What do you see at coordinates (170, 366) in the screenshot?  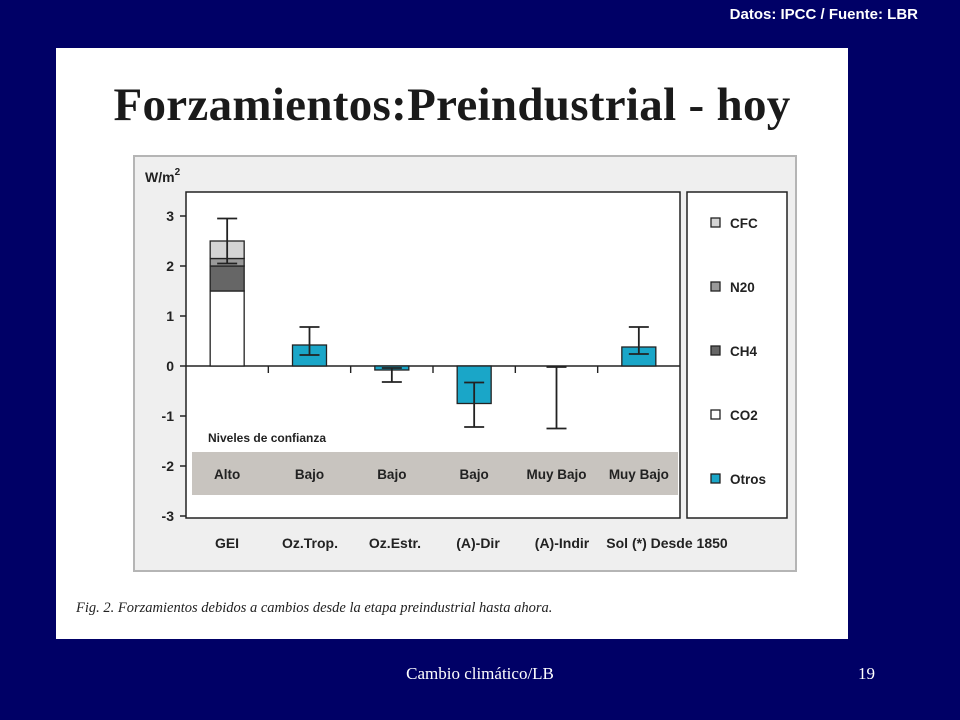 I see `y-tick-label: 0` at bounding box center [170, 366].